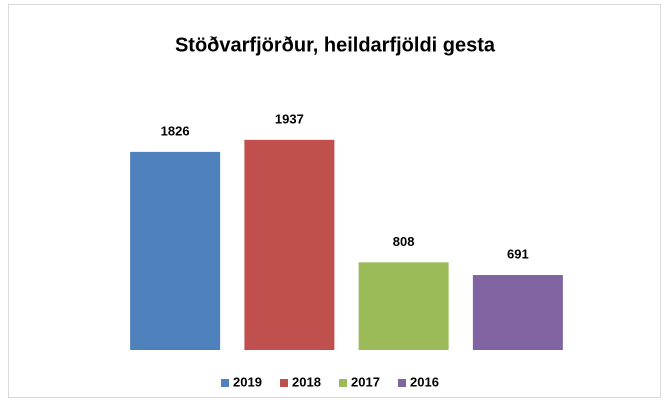 This screenshot has height=403, width=670. I want to click on data-label: 1826, so click(175, 130).